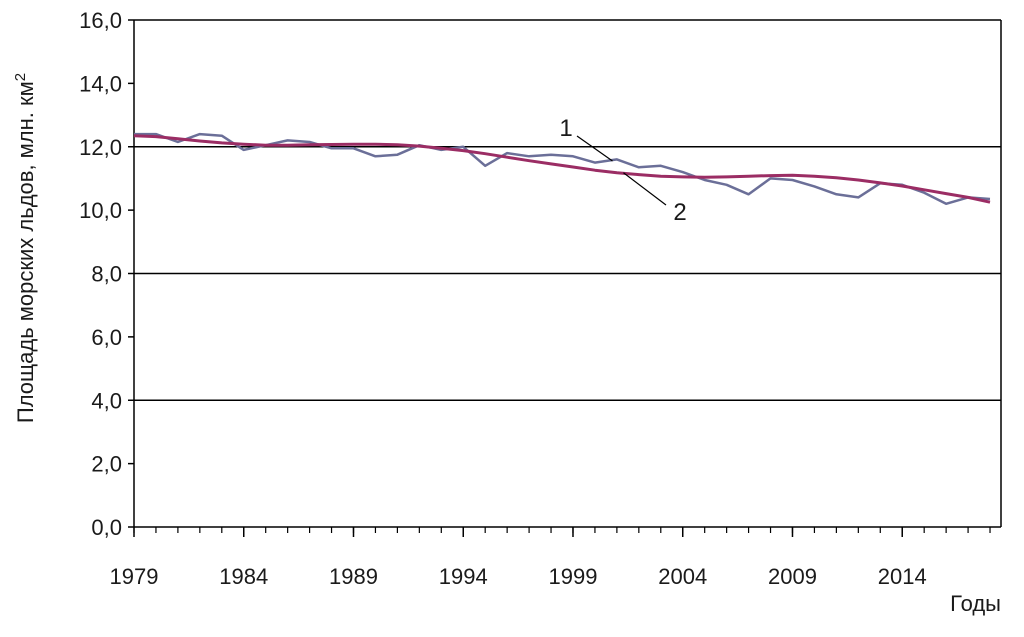 The width and height of the screenshot is (1024, 637). Describe the element at coordinates (353, 576) in the screenshot. I see `x-tick-label: 1989` at that location.